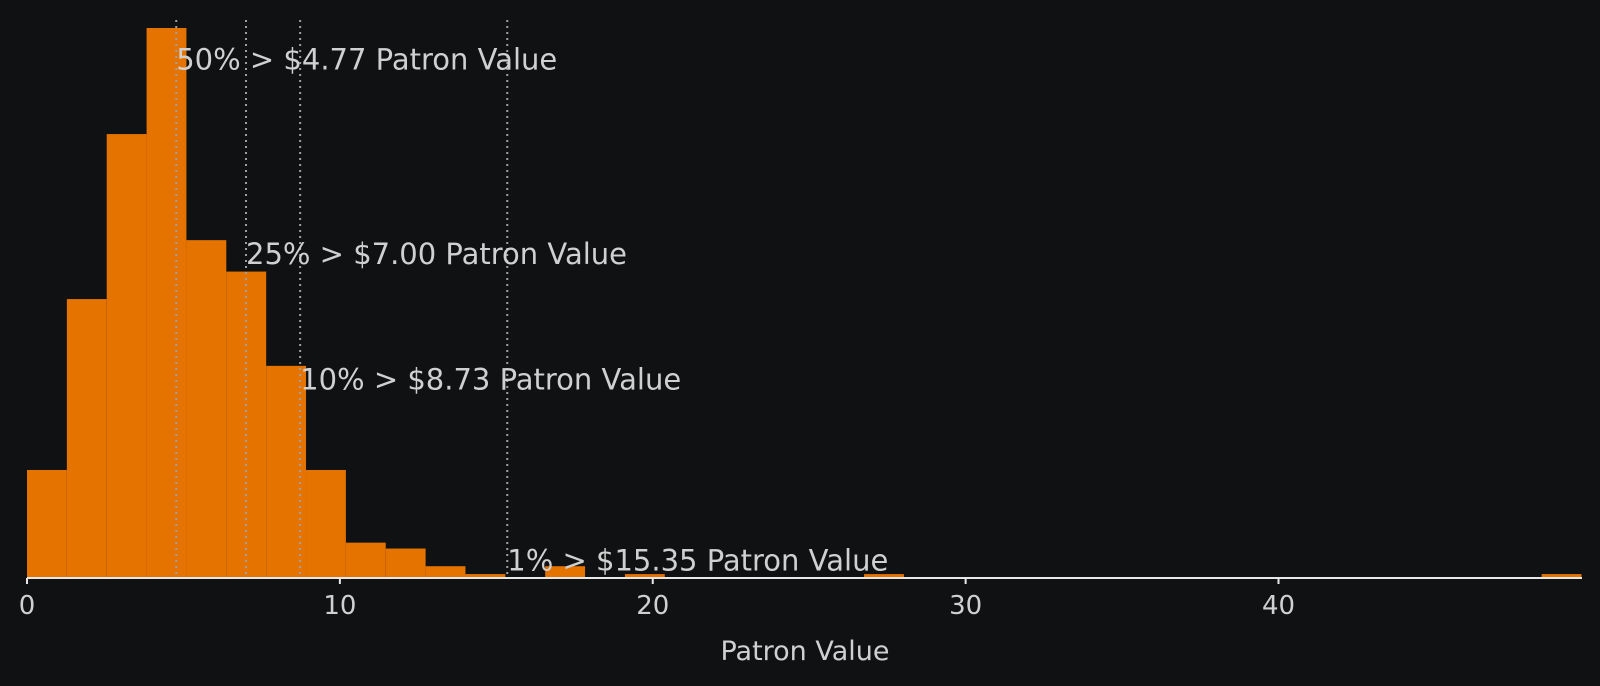  Describe the element at coordinates (804, 651) in the screenshot. I see `x-axis-label: Patron Value` at that location.